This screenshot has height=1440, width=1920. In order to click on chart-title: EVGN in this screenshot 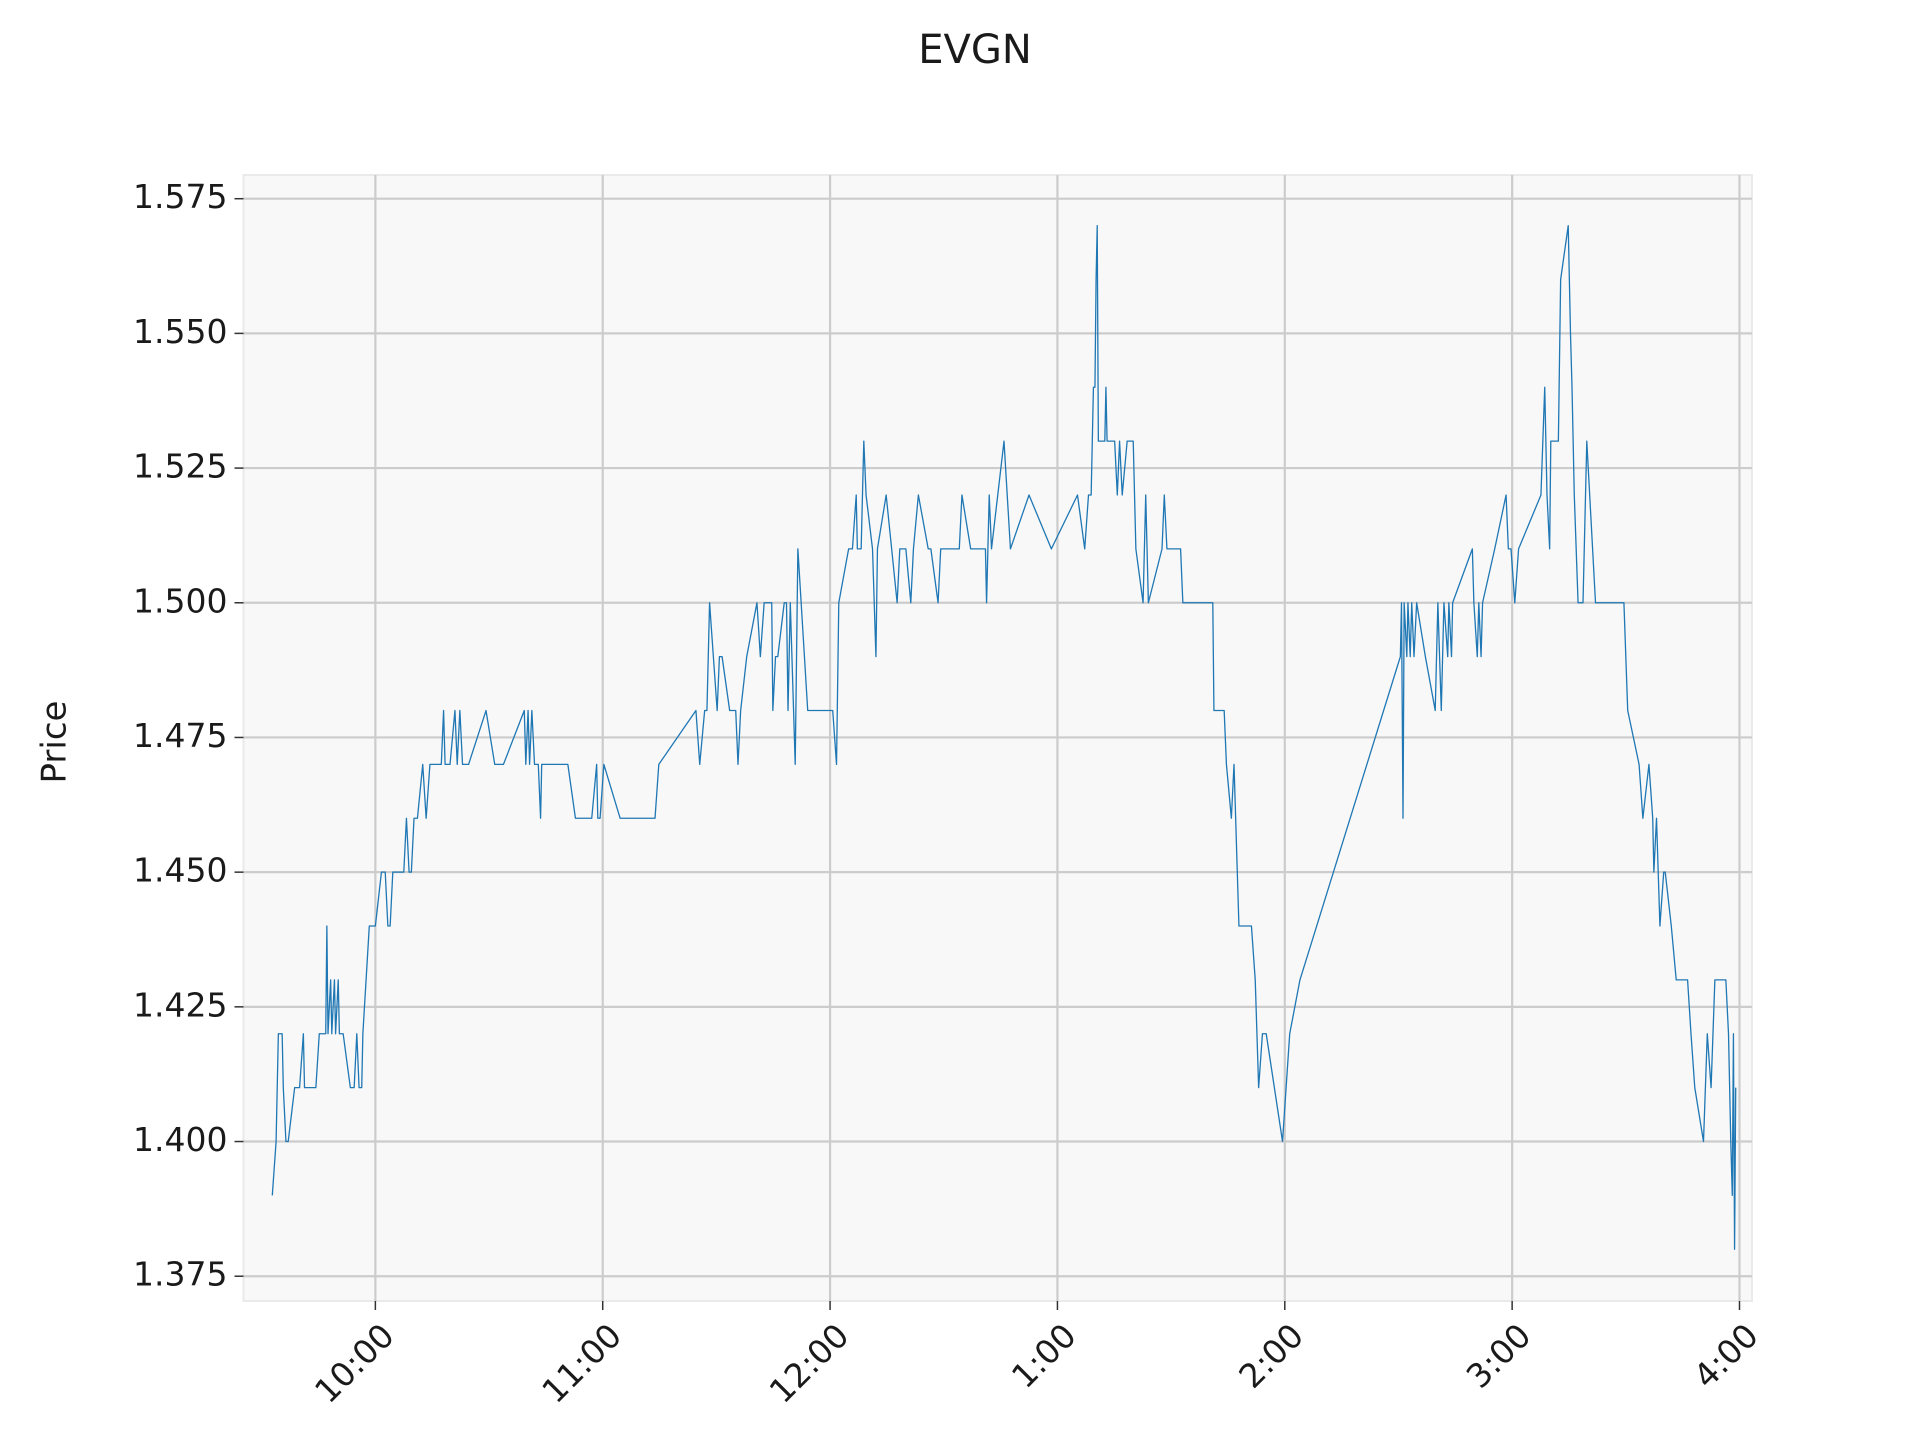, I will do `click(975, 50)`.